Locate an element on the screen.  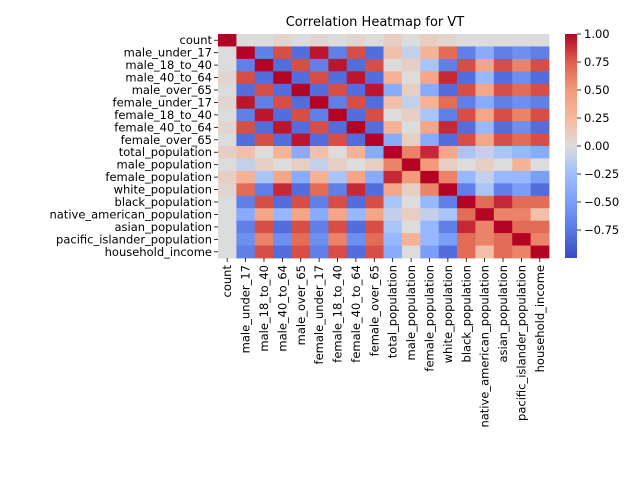
colorbar-tick-label: 0.50 is located at coordinates (597, 90).